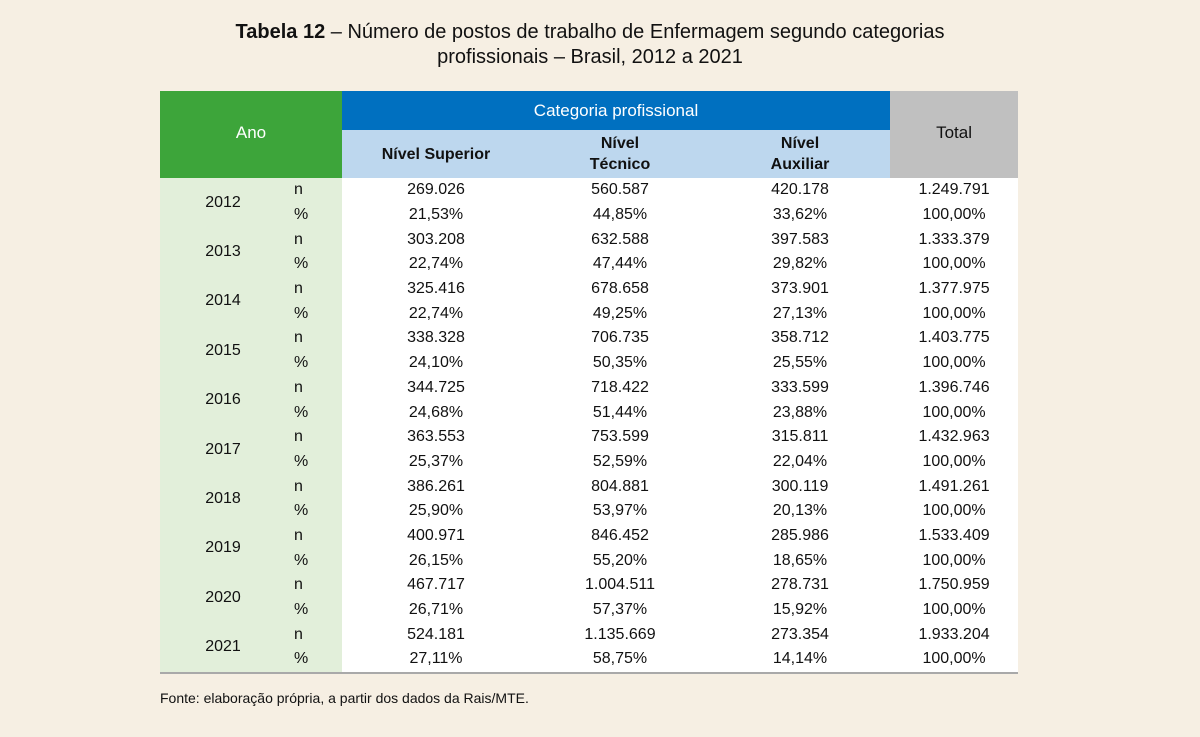 The height and width of the screenshot is (737, 1200). What do you see at coordinates (620, 610) in the screenshot?
I see `value-pct: 57,37%` at bounding box center [620, 610].